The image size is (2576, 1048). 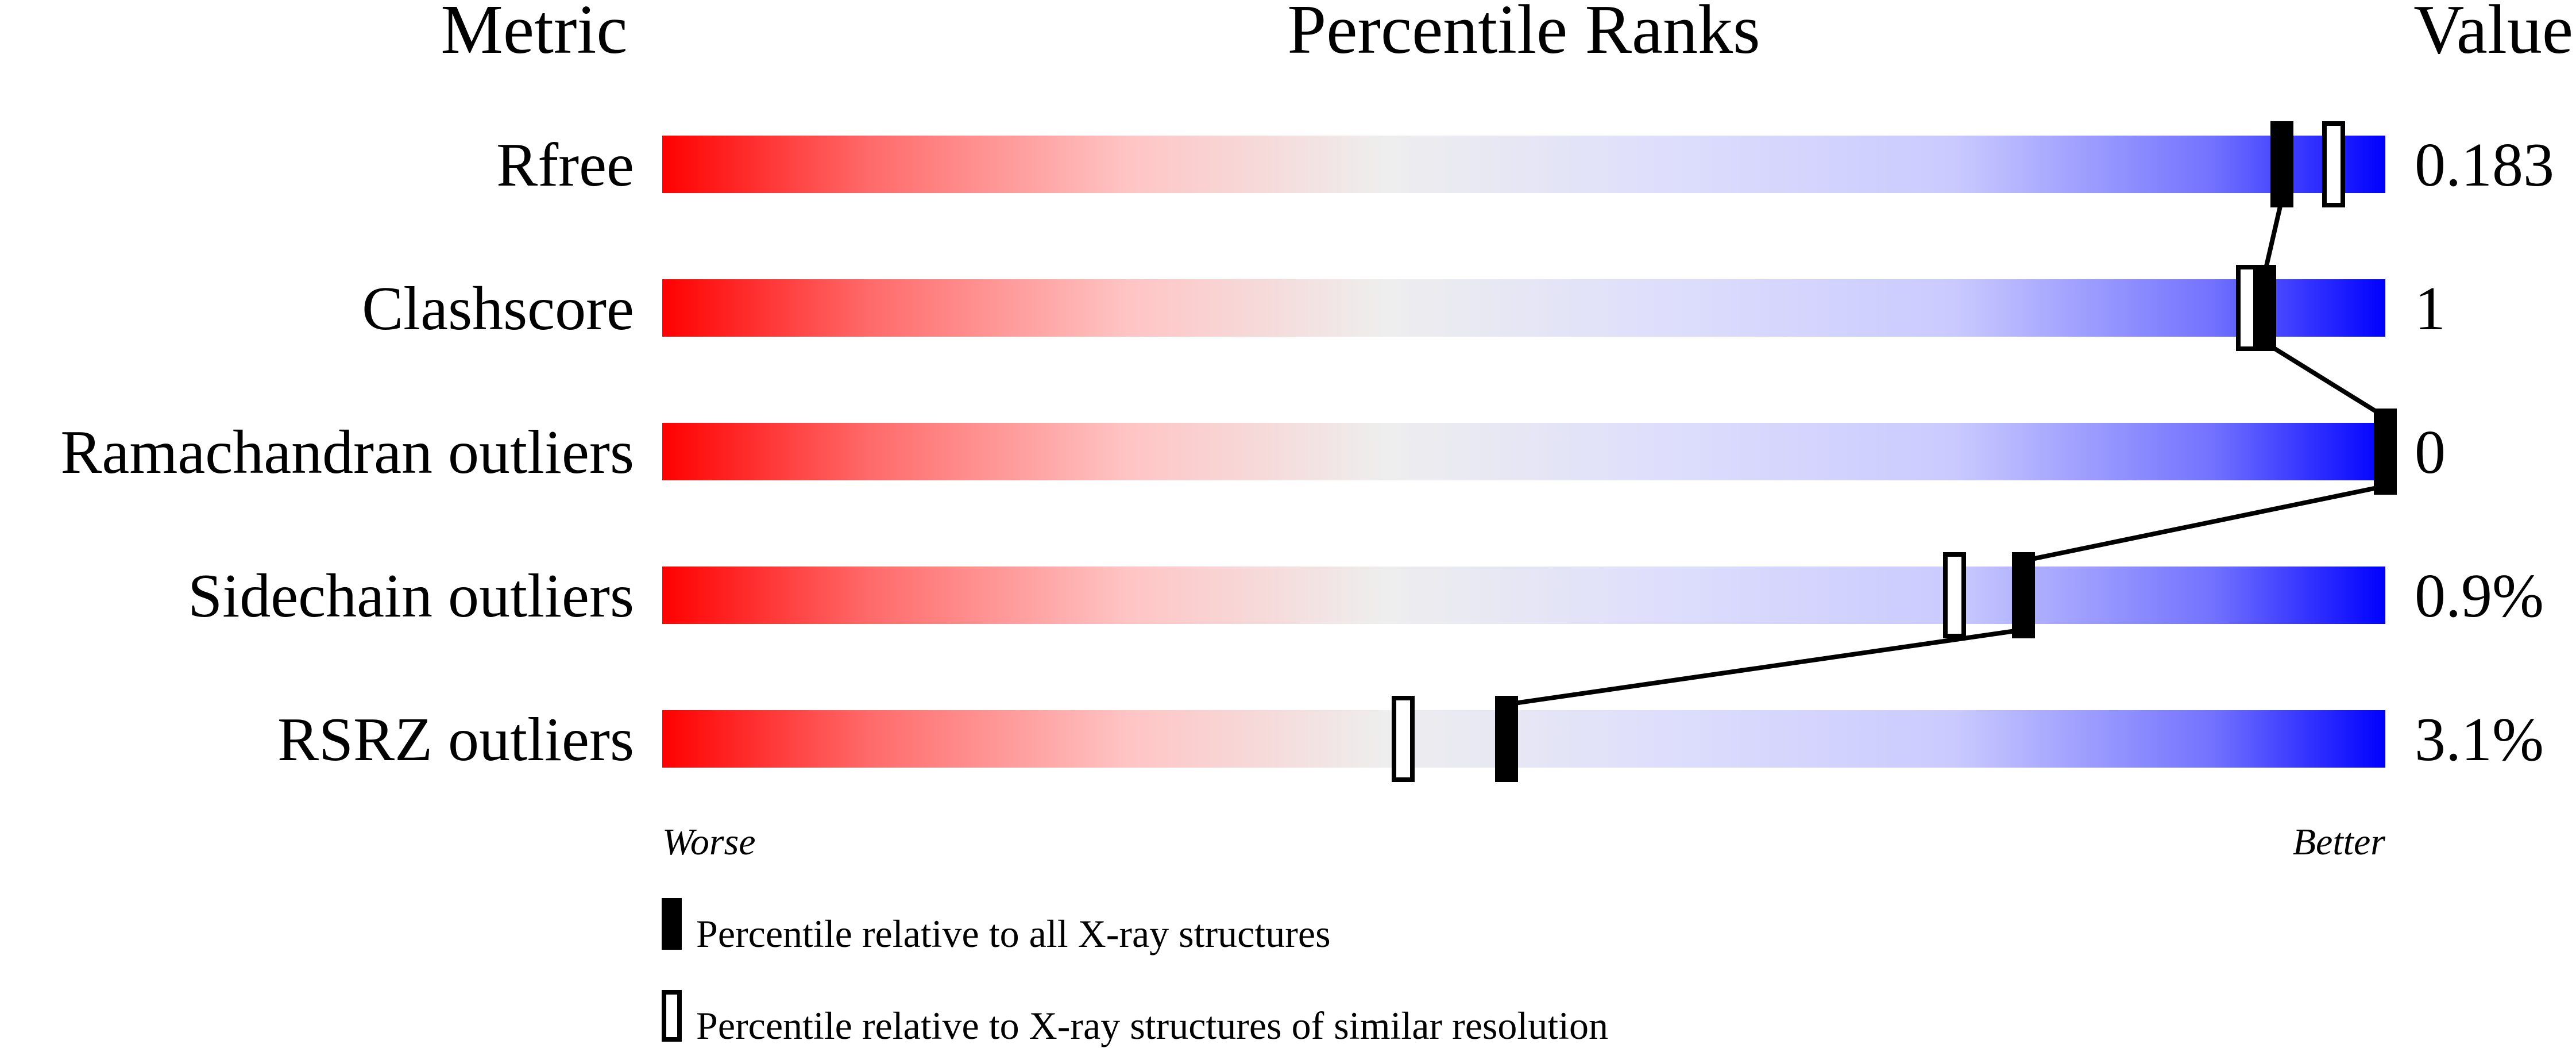 I want to click on legend-filled-marker, so click(x=672, y=924).